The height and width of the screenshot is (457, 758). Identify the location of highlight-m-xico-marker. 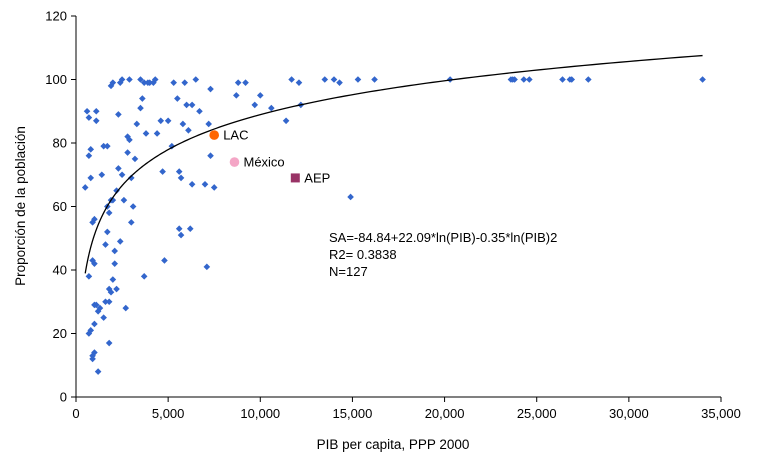
(234, 162).